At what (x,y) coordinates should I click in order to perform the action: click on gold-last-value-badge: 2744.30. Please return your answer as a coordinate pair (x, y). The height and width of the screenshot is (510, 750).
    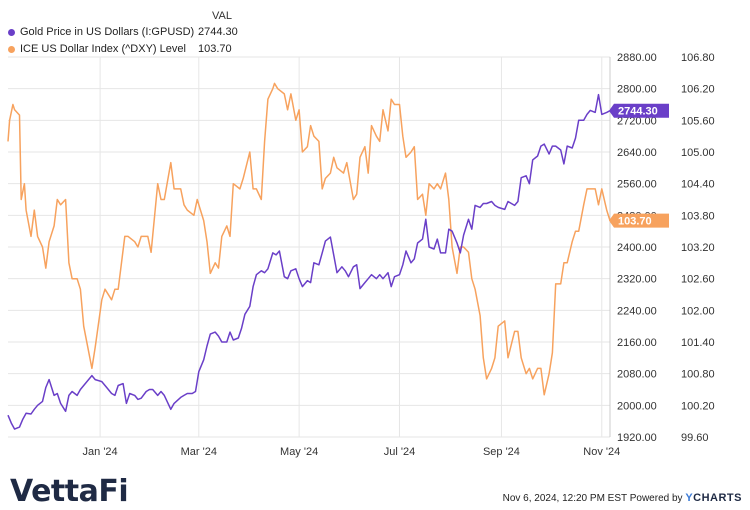
    Looking at the image, I should click on (639, 110).